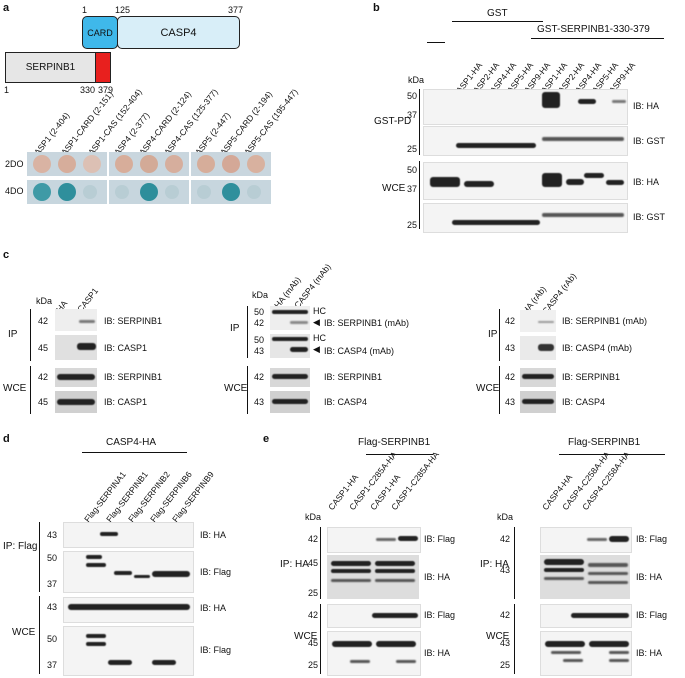 This screenshot has height=678, width=685. I want to click on serpinb1-330-number: 330, so click(88, 90).